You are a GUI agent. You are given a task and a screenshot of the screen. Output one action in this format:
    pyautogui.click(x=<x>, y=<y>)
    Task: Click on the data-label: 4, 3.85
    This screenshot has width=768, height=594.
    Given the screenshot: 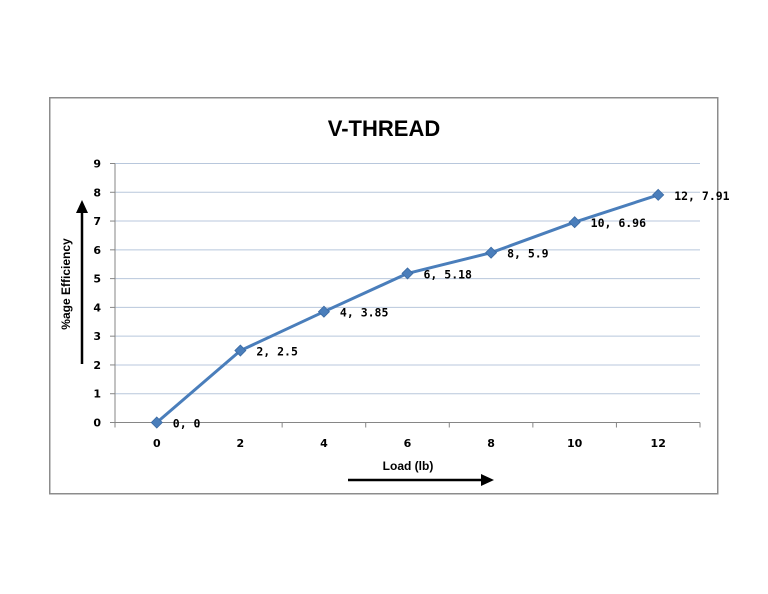 What is the action you would take?
    pyautogui.click(x=364, y=313)
    